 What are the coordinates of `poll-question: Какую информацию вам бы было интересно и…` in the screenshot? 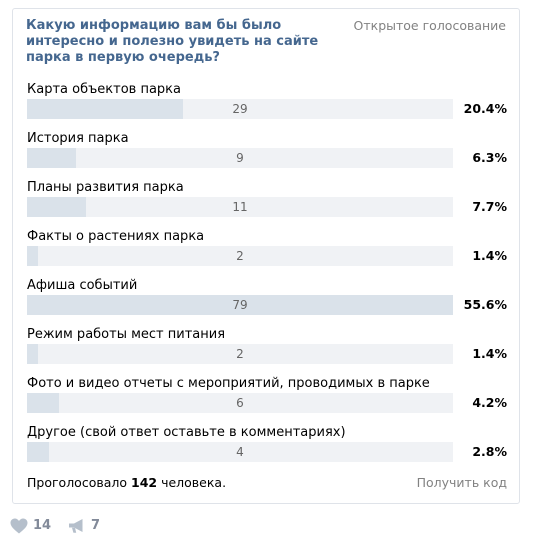 It's located at (172, 41).